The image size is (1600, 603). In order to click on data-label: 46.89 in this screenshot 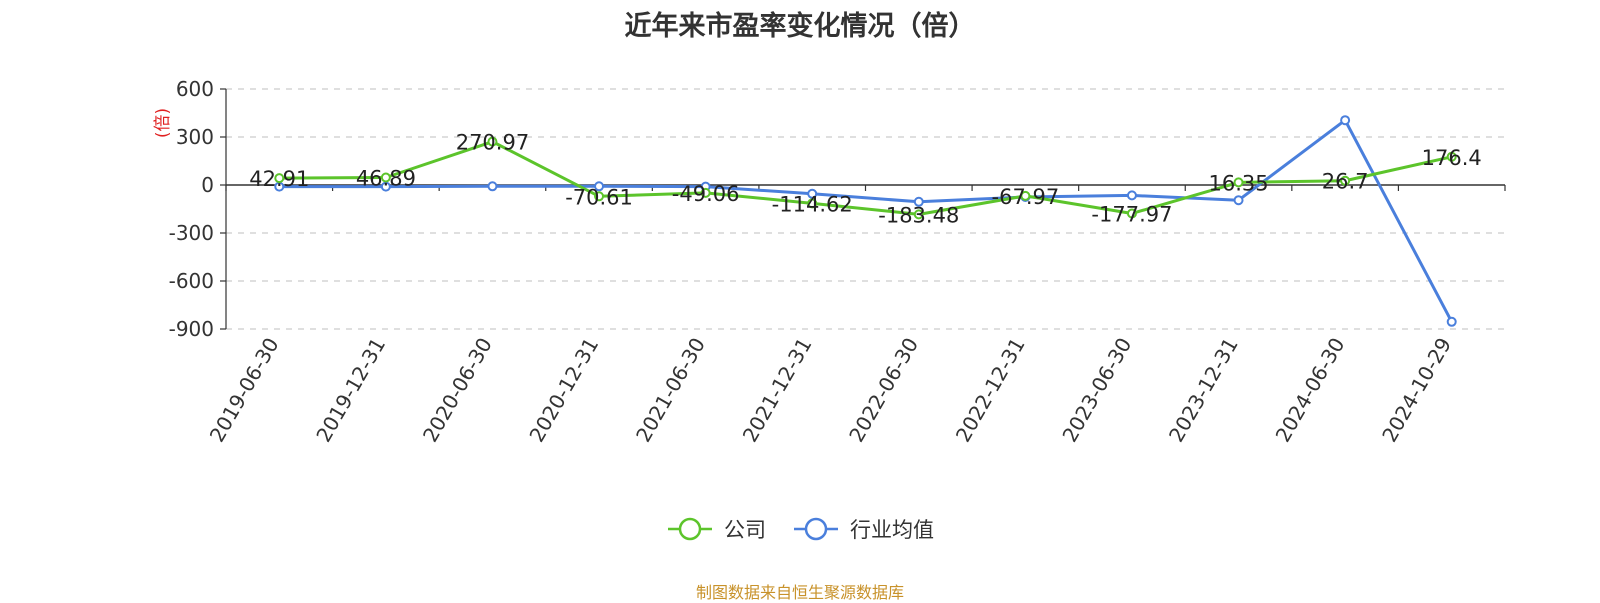, I will do `click(386, 178)`.